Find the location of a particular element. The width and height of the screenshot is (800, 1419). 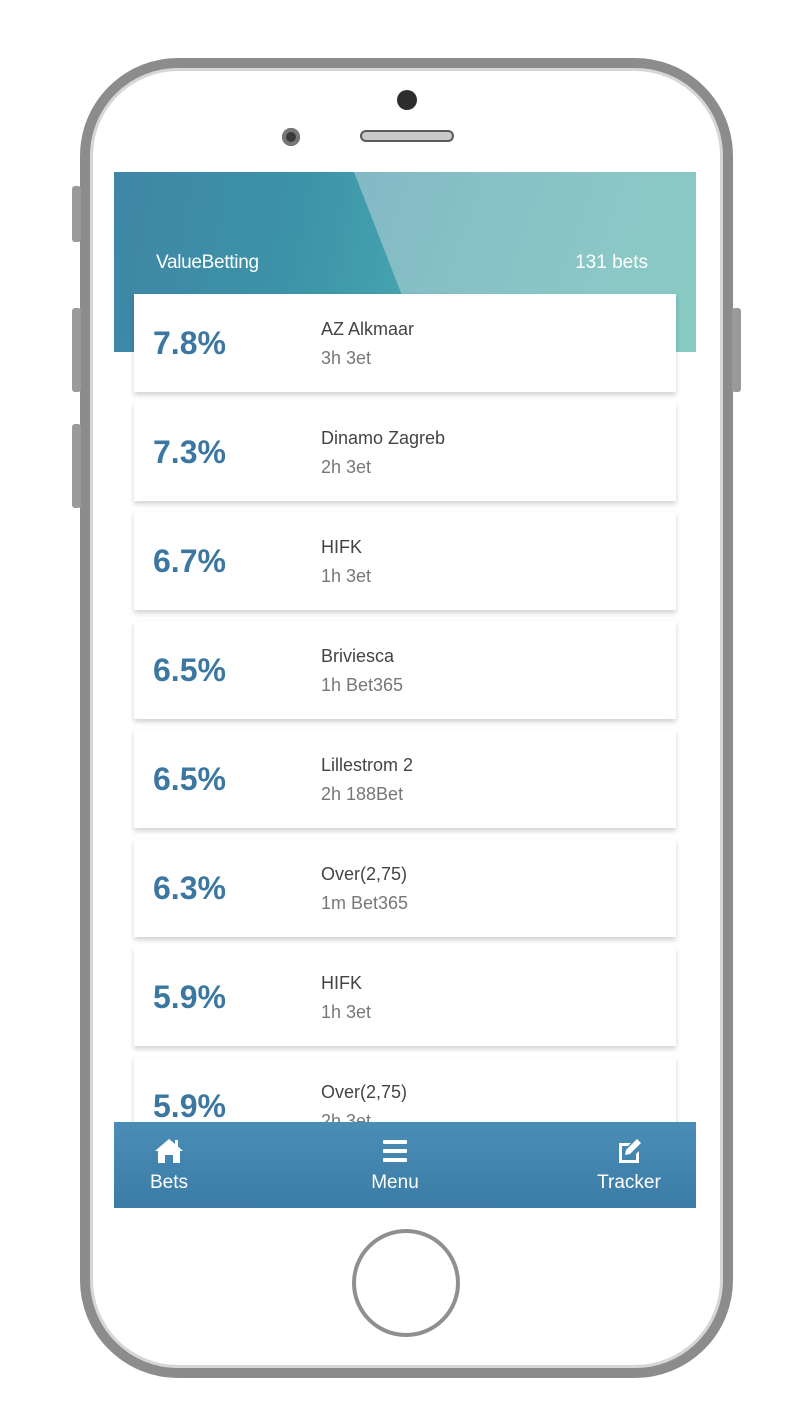

phone-side-button is located at coordinates (76, 214).